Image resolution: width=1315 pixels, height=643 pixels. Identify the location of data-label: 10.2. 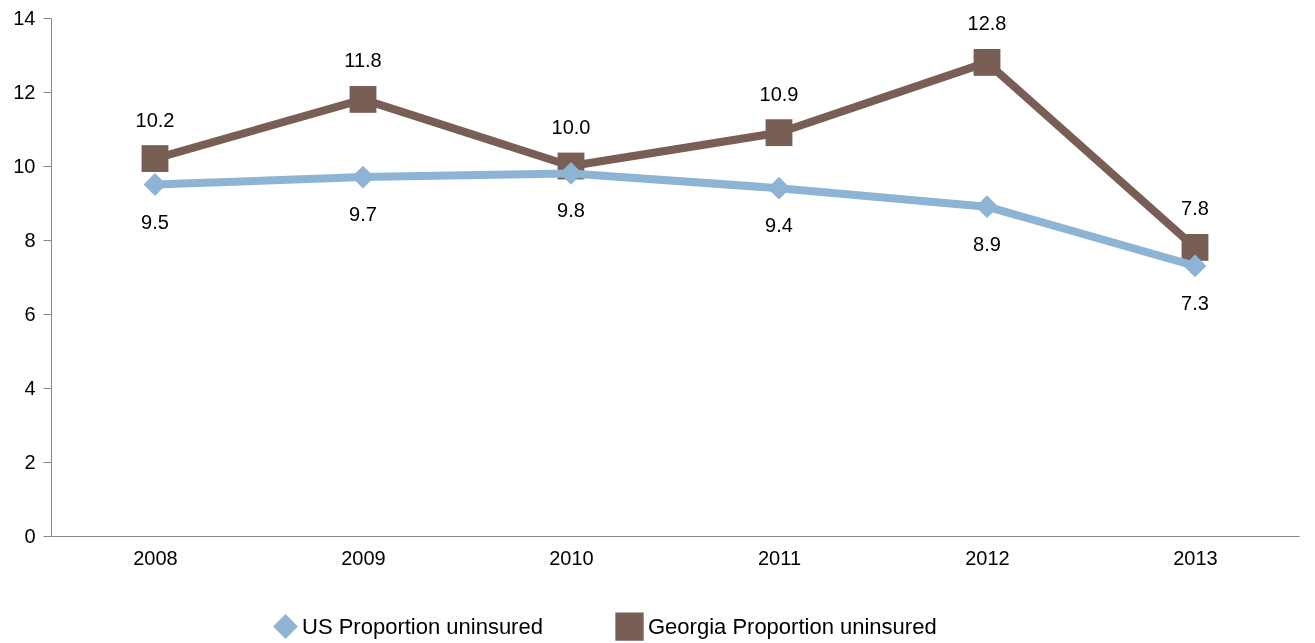
(155, 119).